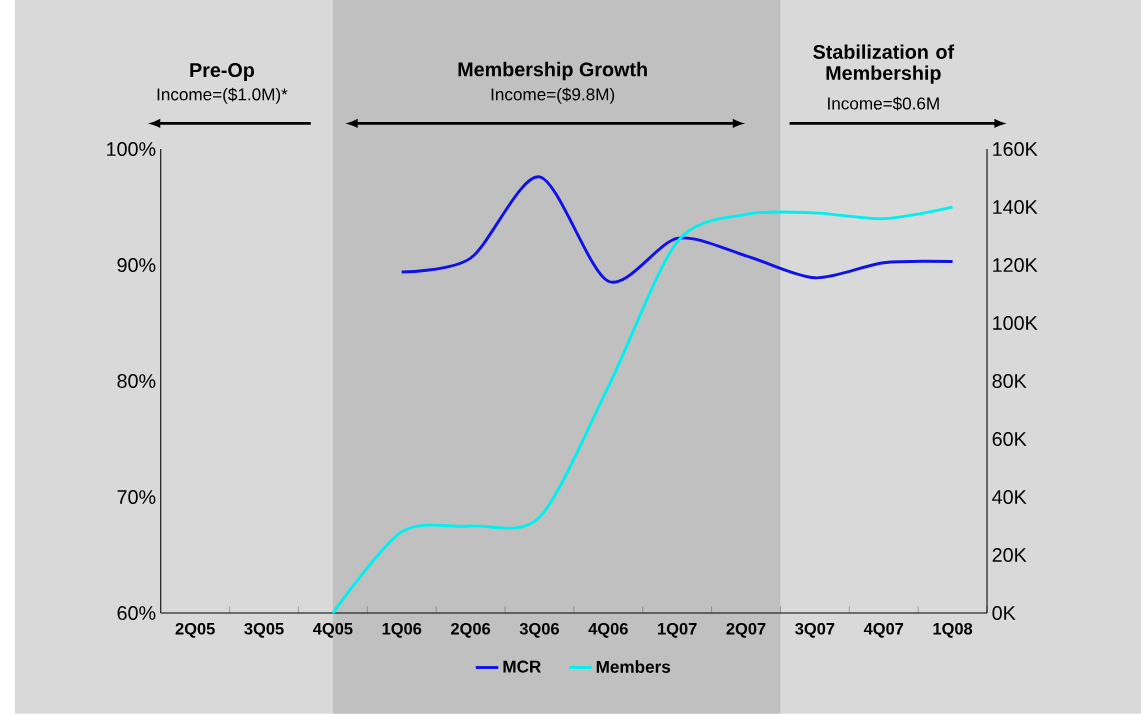 The image size is (1141, 714). Describe the element at coordinates (264, 630) in the screenshot. I see `x-tick-label: 3Q05` at that location.